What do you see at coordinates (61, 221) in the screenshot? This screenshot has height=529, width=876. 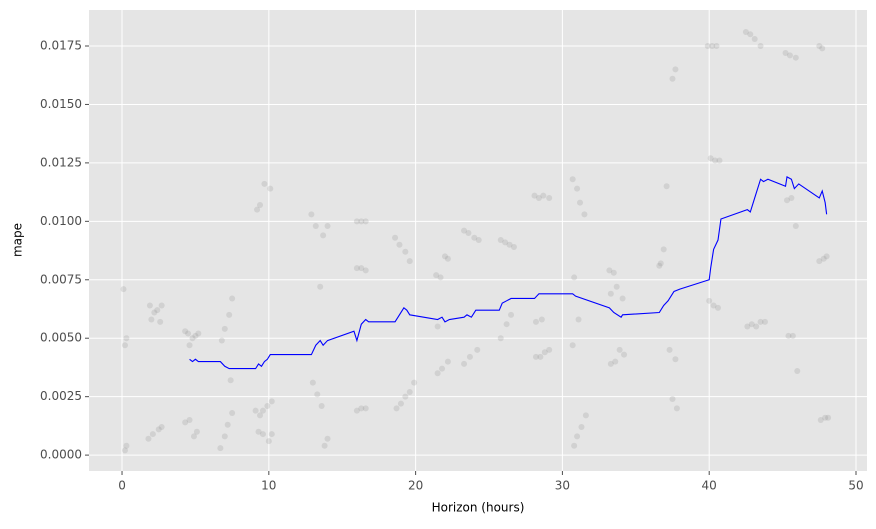 I see `y-tick-label: 0.0100` at bounding box center [61, 221].